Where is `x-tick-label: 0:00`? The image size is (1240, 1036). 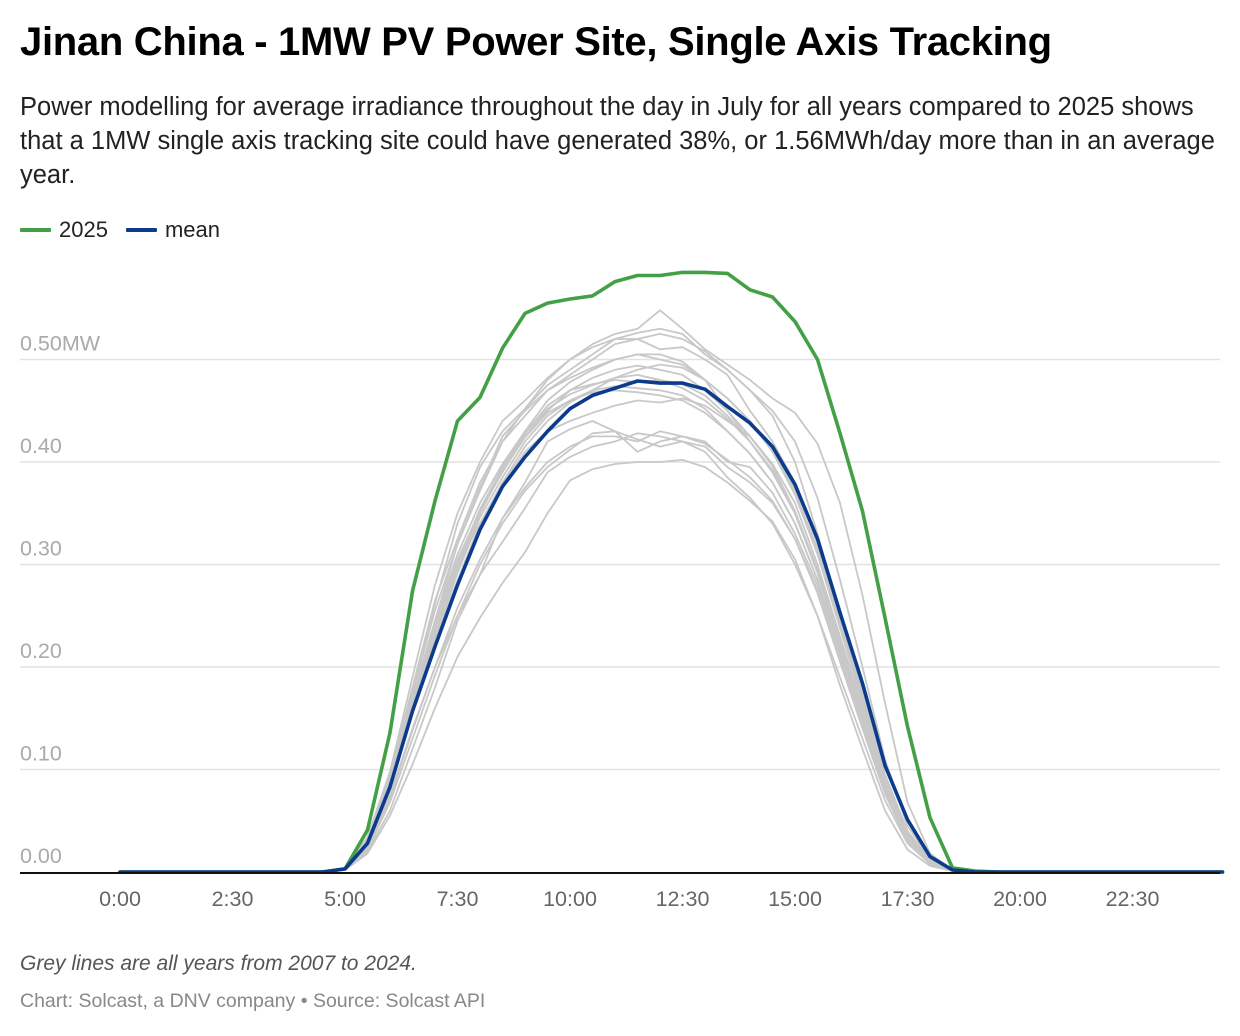 x-tick-label: 0:00 is located at coordinates (120, 899).